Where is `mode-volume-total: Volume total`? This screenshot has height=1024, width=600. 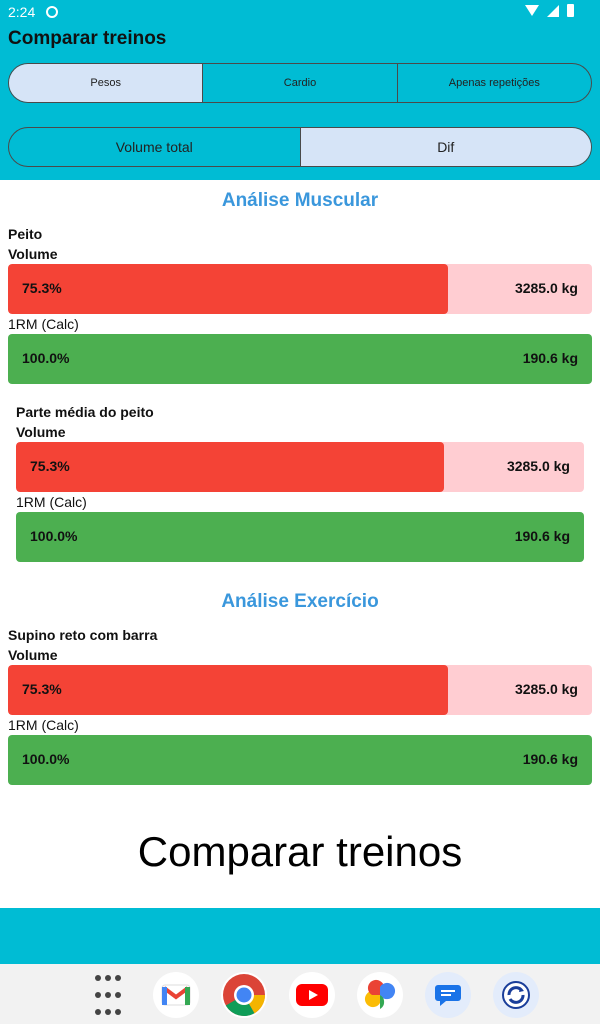
mode-volume-total: Volume total is located at coordinates (155, 147).